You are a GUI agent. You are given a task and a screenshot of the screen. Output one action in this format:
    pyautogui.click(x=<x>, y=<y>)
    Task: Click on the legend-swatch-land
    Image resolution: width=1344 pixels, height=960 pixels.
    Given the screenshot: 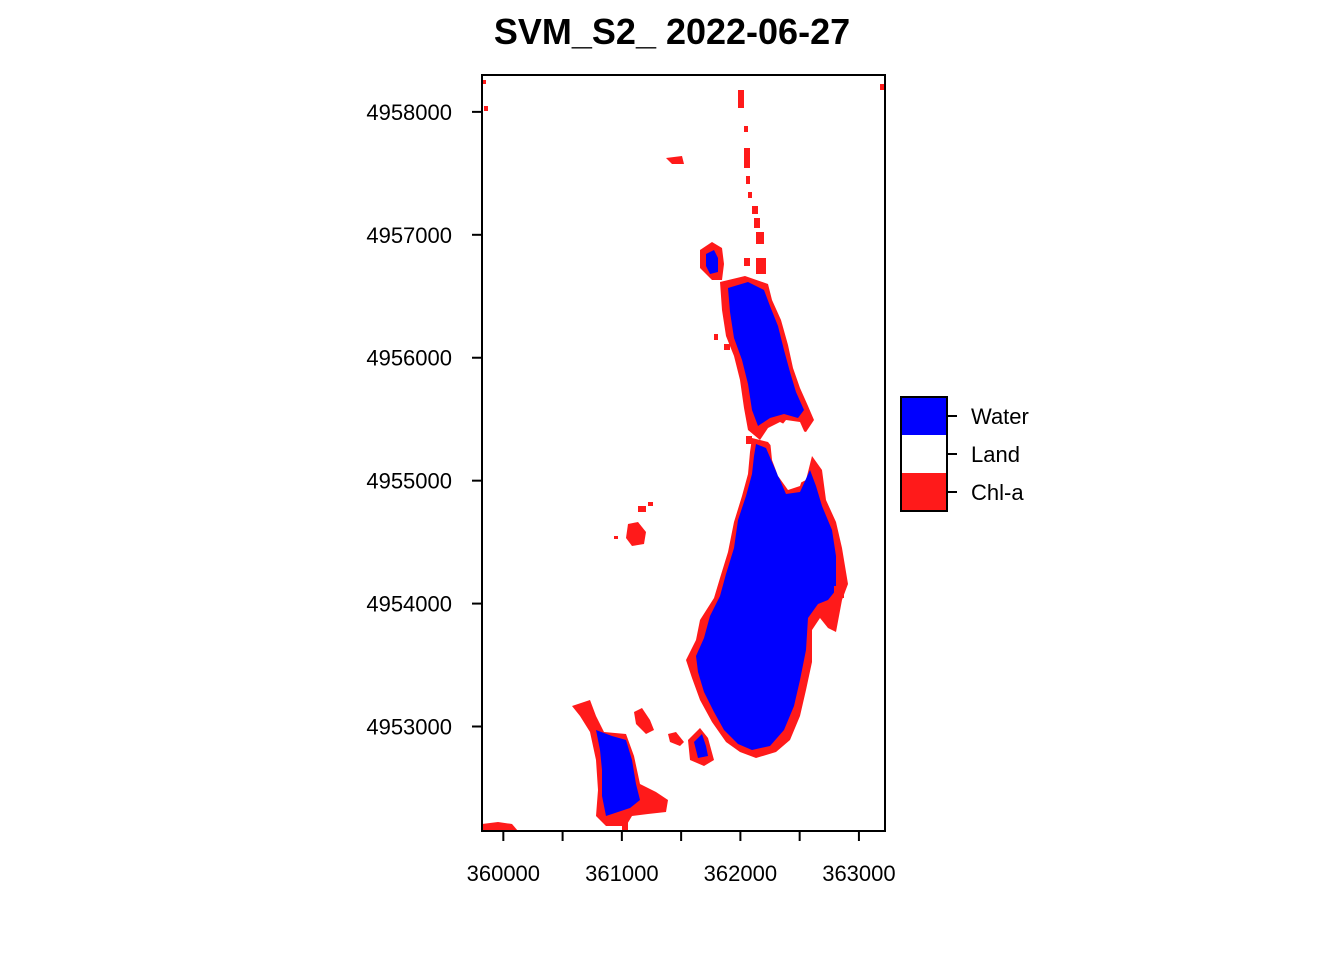 What is the action you would take?
    pyautogui.click(x=924, y=454)
    